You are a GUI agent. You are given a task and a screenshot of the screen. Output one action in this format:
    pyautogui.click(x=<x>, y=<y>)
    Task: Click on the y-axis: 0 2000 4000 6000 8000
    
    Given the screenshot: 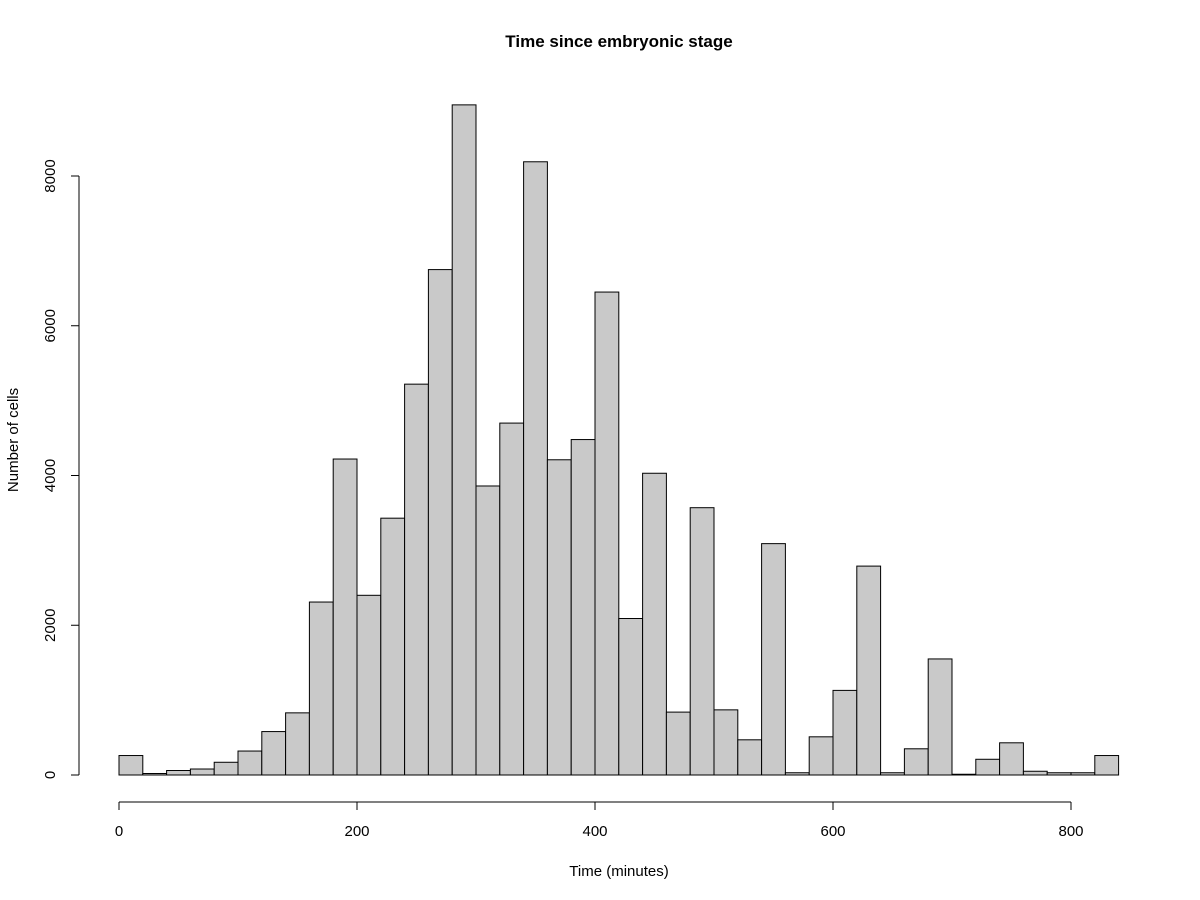 What is the action you would take?
    pyautogui.click(x=61, y=469)
    